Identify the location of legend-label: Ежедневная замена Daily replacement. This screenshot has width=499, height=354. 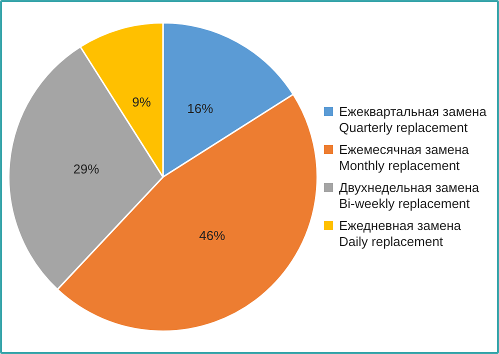
(400, 234).